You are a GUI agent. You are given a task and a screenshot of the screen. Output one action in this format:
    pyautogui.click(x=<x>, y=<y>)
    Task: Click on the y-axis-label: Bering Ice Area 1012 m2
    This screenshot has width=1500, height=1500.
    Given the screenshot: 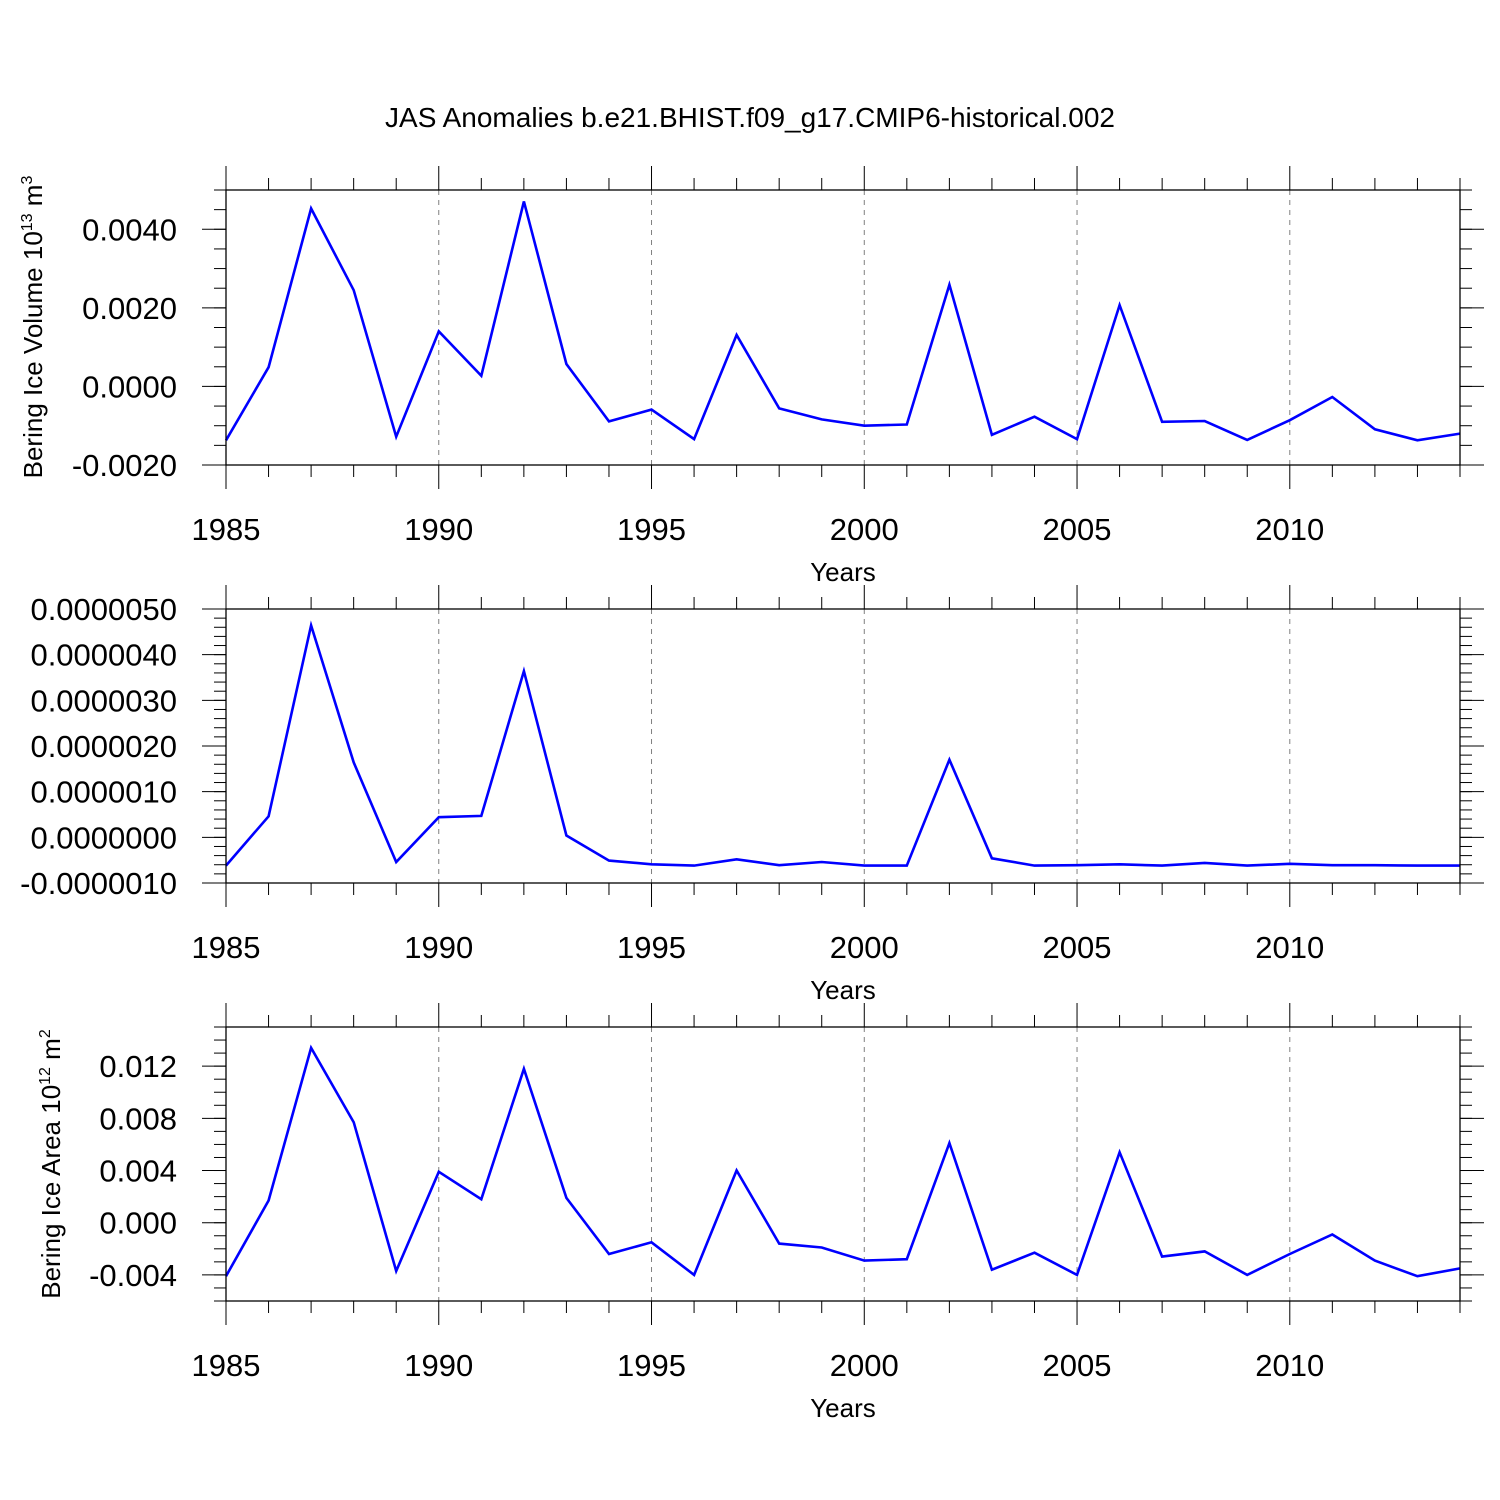 What is the action you would take?
    pyautogui.click(x=51, y=1164)
    